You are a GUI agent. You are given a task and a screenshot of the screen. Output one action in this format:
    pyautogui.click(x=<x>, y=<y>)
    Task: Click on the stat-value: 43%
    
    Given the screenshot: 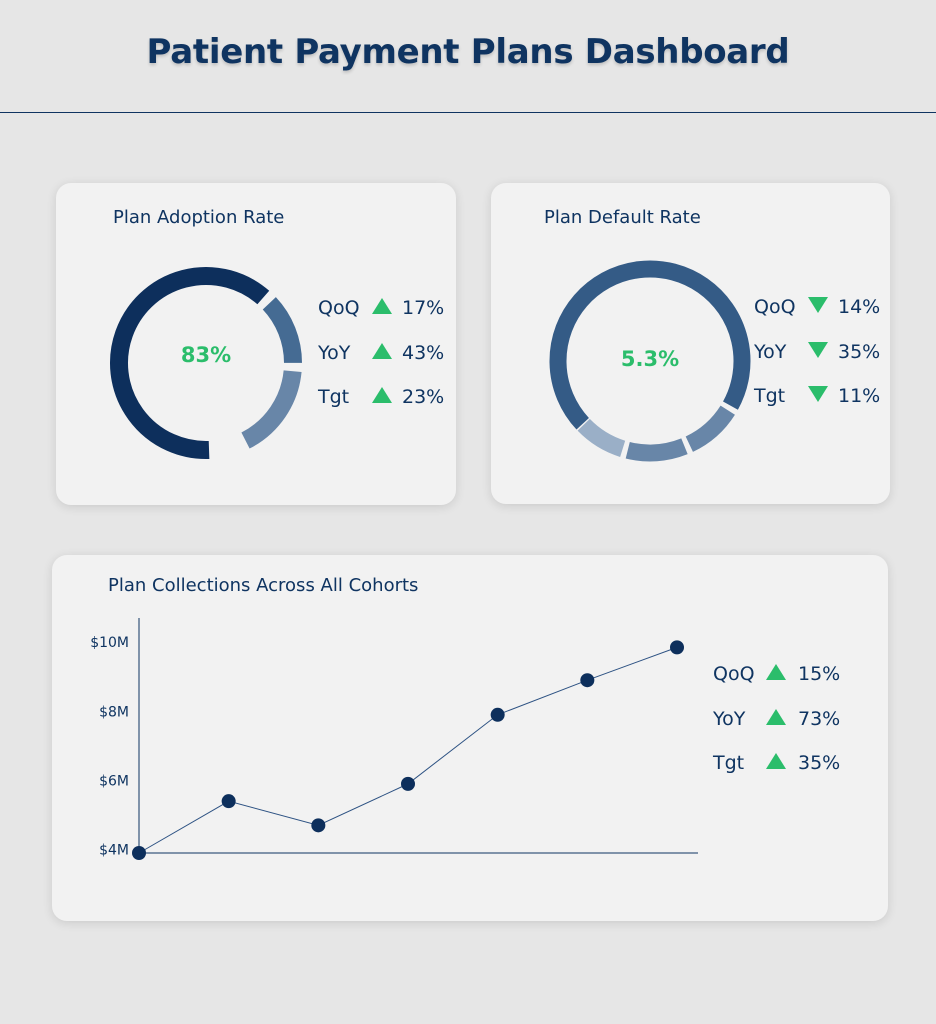 What is the action you would take?
    pyautogui.click(x=423, y=352)
    